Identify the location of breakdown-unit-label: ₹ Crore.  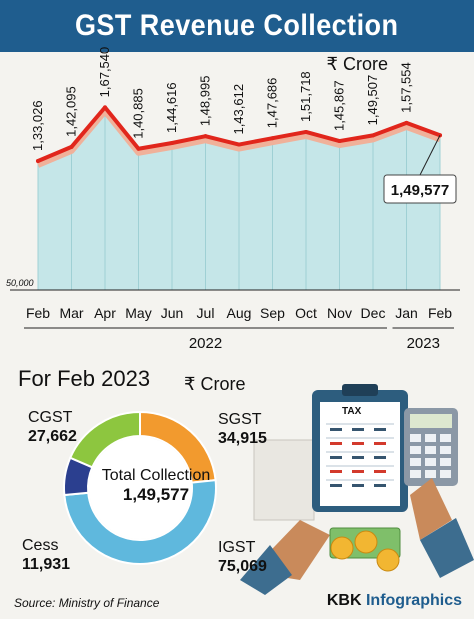
(215, 384).